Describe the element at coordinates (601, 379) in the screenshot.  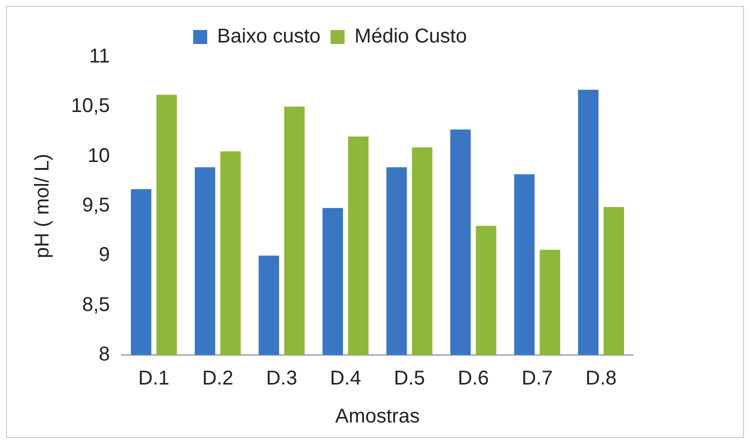
I see `x-tick-label: D.8` at that location.